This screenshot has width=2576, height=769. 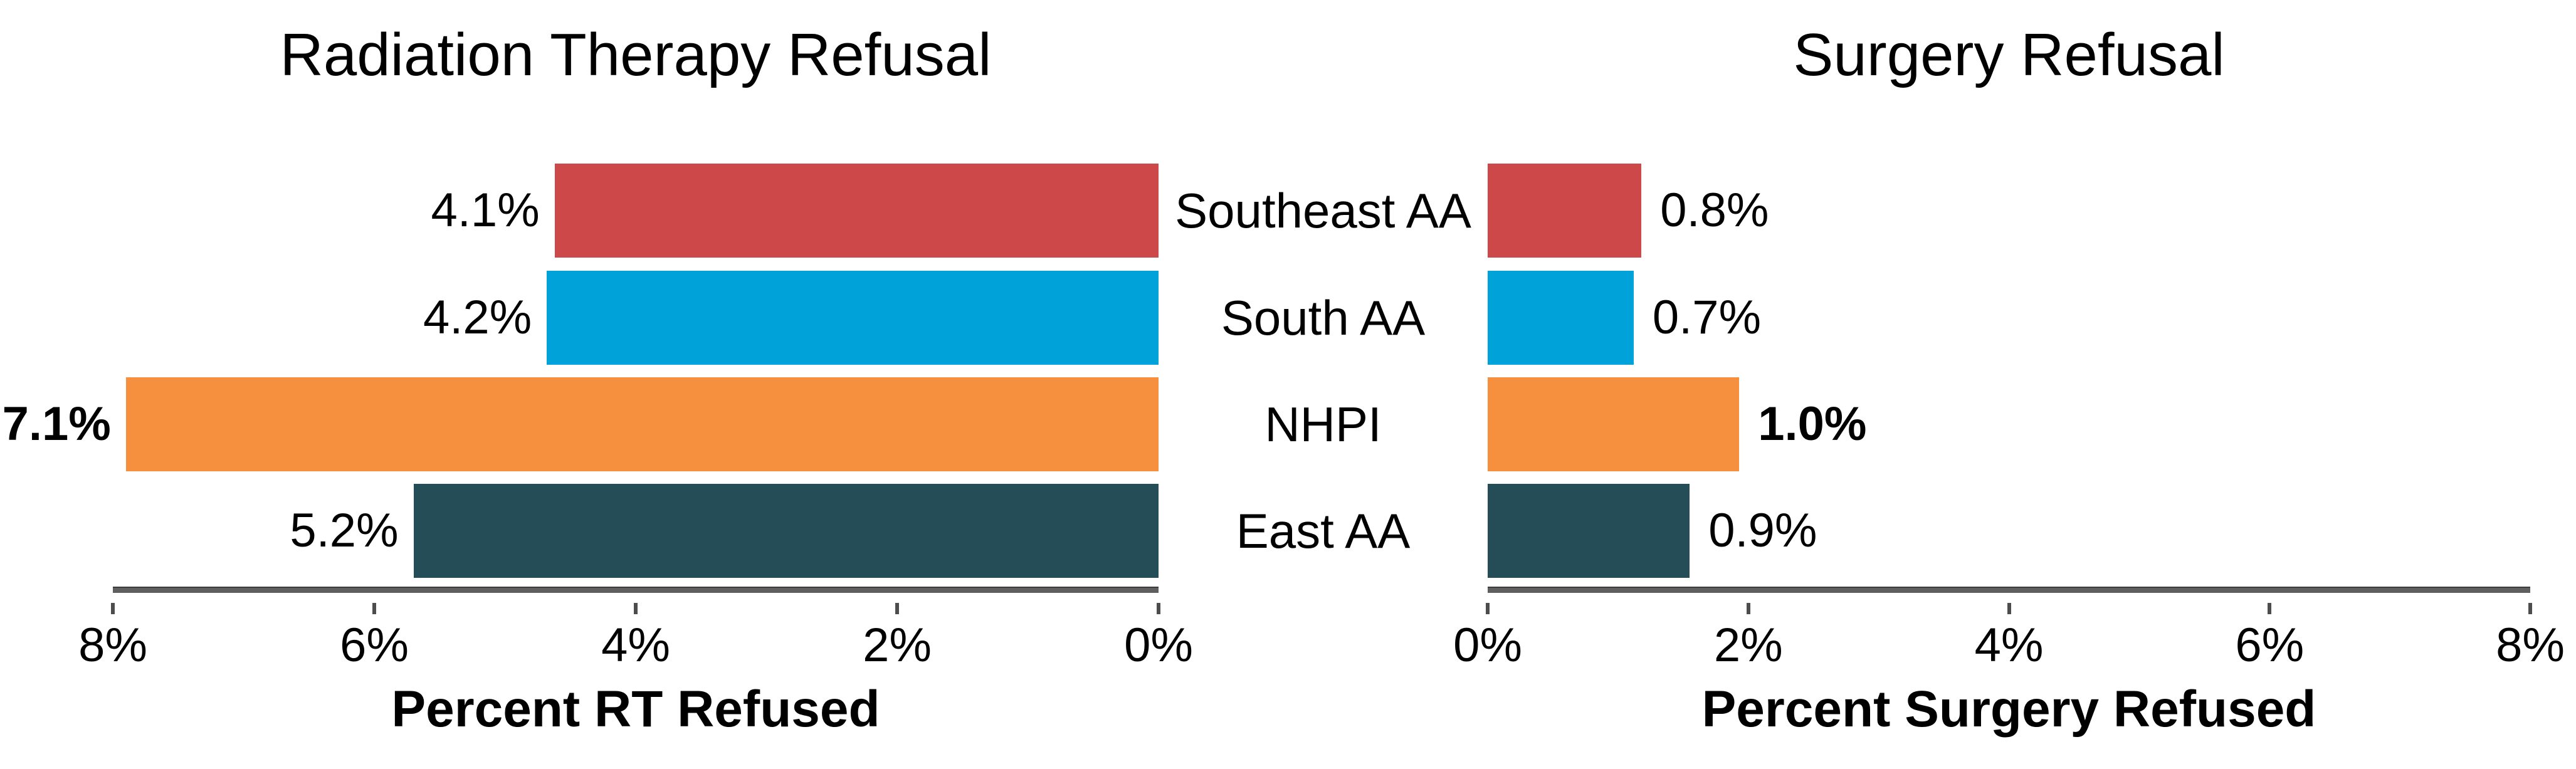 What do you see at coordinates (1323, 317) in the screenshot?
I see `category-label-south-aa: South AA` at bounding box center [1323, 317].